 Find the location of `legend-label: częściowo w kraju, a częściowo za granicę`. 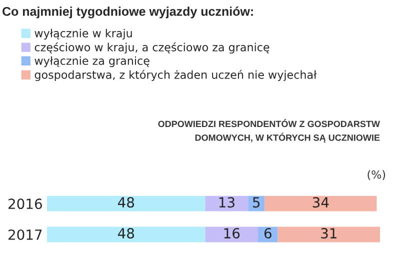

legend-label: częściowo w kraju, a częściowo za granicę is located at coordinates (152, 48).